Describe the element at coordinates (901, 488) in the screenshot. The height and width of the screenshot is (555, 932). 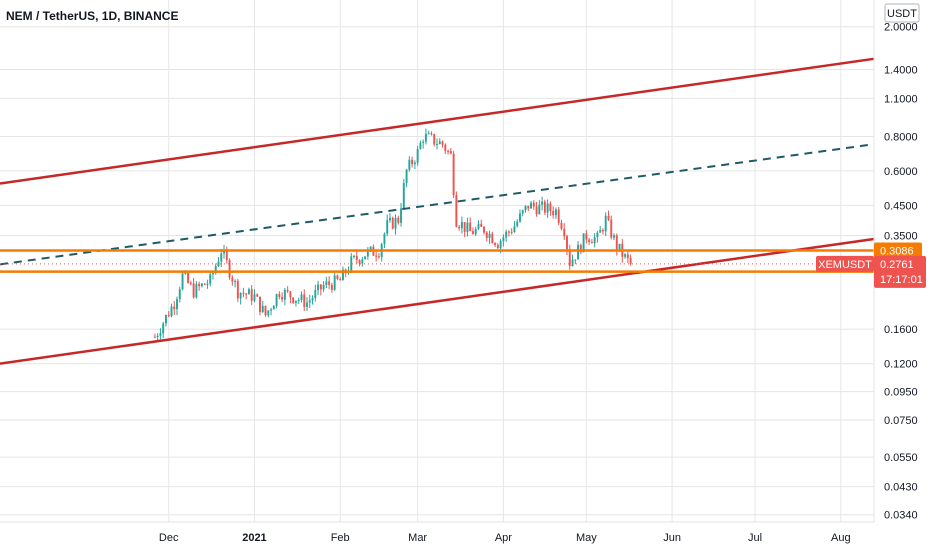
I see `price-tick-label: 0.0430` at that location.